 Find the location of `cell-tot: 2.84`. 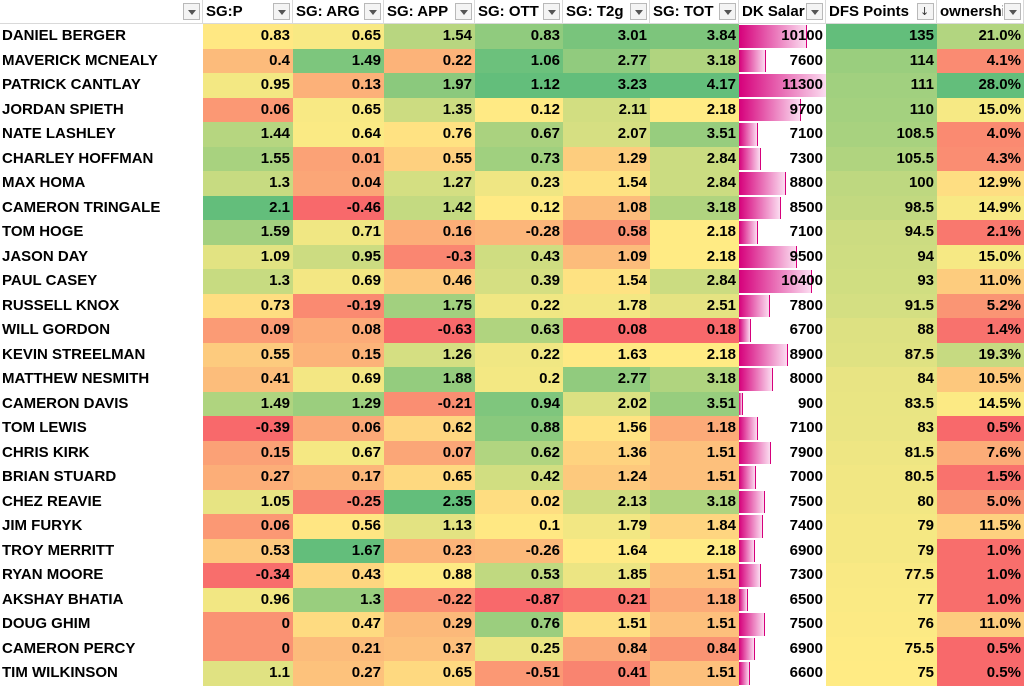

cell-tot: 2.84 is located at coordinates (694, 158).